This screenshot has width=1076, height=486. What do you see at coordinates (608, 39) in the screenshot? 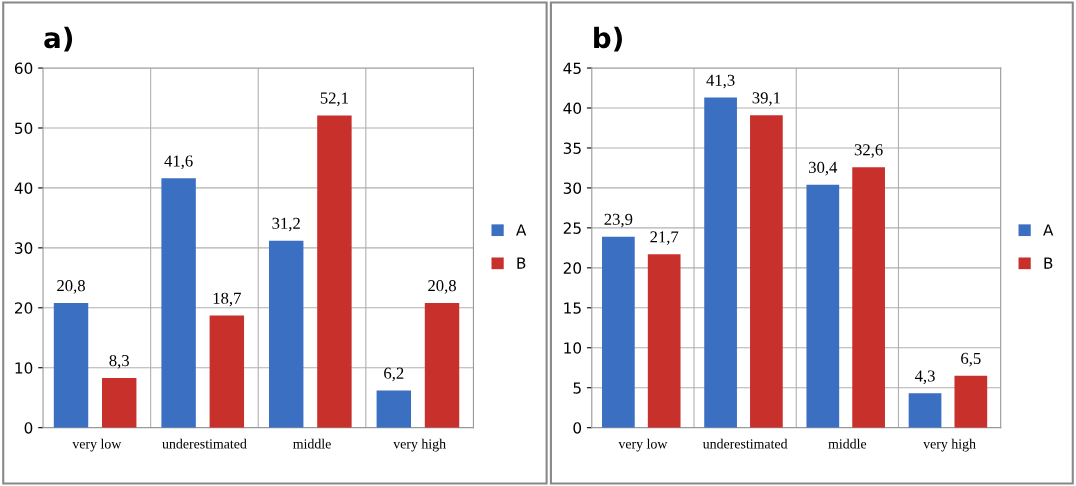
I see `chart-title: b)` at bounding box center [608, 39].